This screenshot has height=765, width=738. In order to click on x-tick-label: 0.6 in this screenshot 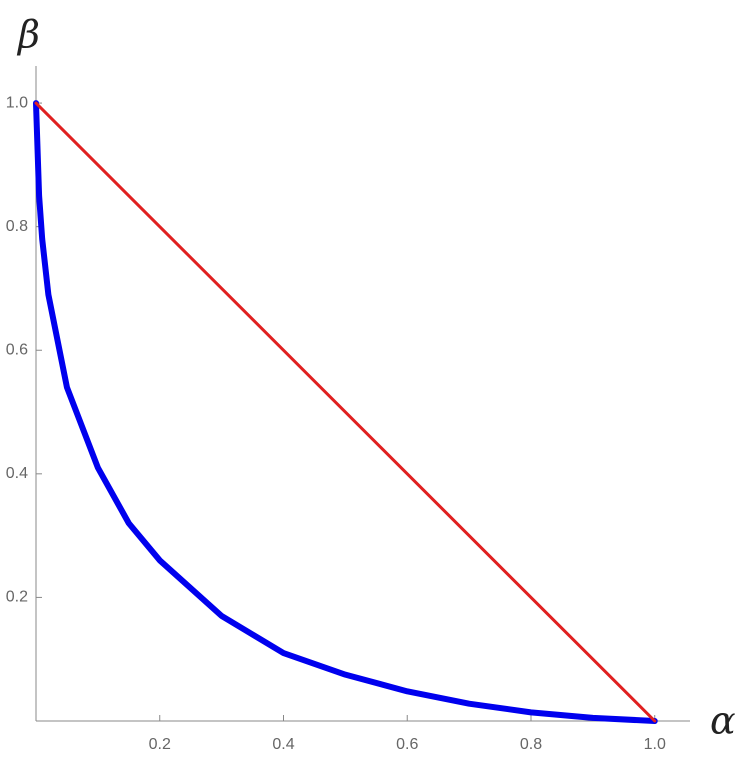, I will do `click(407, 744)`.